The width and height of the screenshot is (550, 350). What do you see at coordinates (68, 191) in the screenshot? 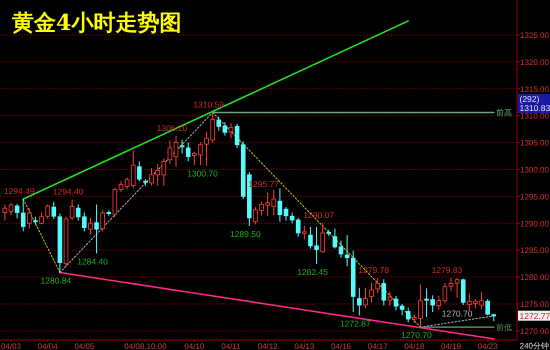
I see `annotation: 1294.40` at bounding box center [68, 191].